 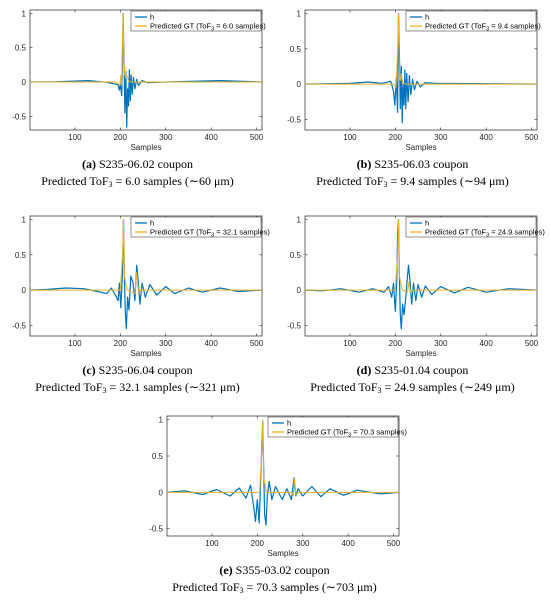 What do you see at coordinates (310, 587) in the screenshot?
I see `caption-tof-value: = 70.3 samples (∼703 μm)` at bounding box center [310, 587].